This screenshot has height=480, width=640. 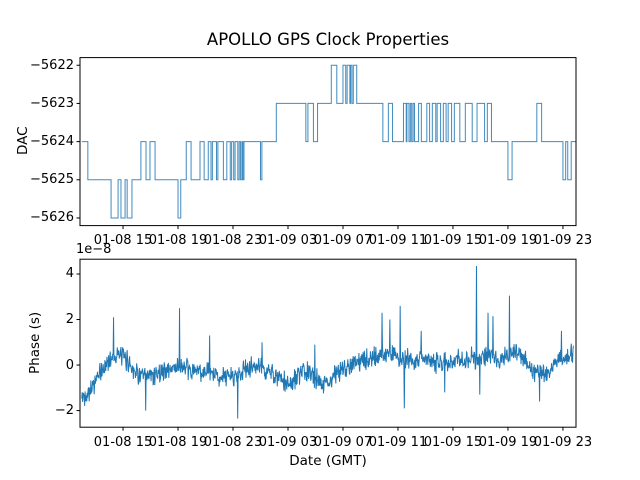 What do you see at coordinates (178, 442) in the screenshot?
I see `bottom-xtick-label: 01-08 19` at bounding box center [178, 442].